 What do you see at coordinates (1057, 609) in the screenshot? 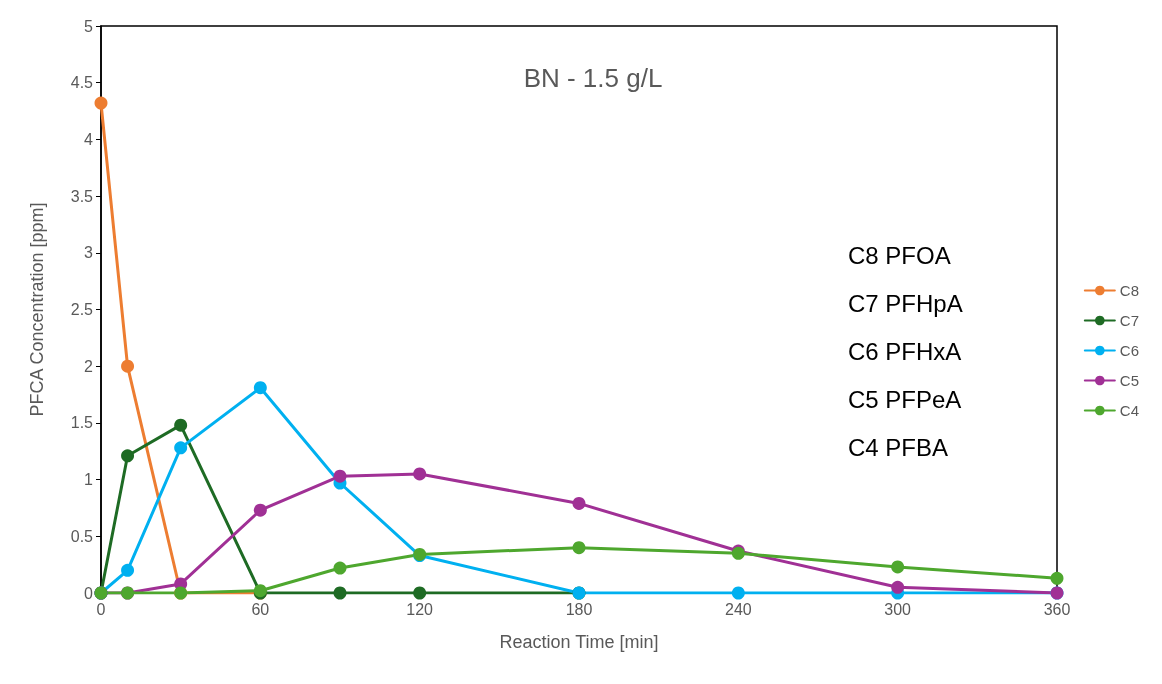
I see `x-tick-label: 360` at bounding box center [1057, 609].